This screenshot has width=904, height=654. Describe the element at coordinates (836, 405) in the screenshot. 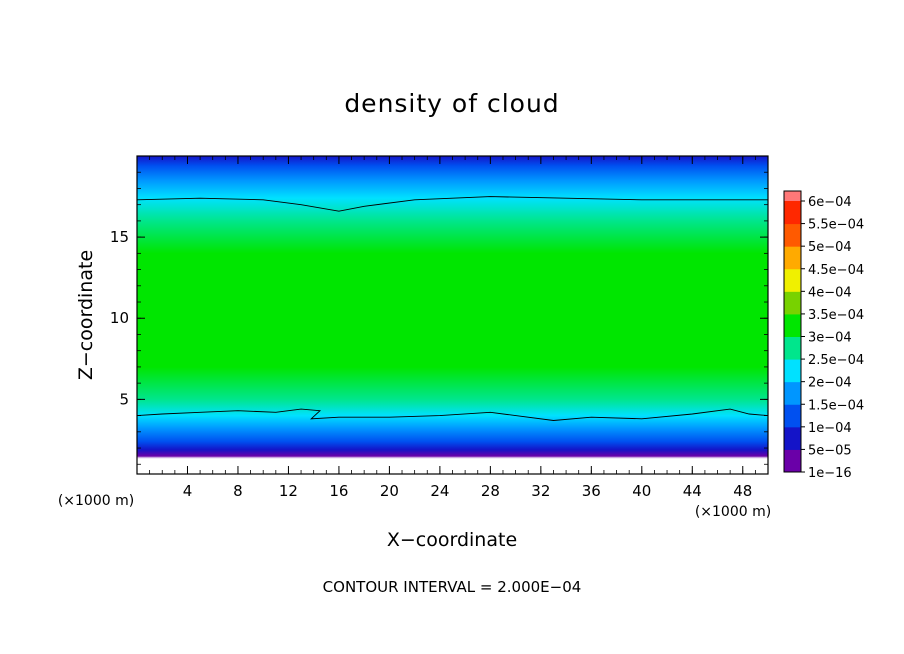

I see `colorbar-label: 1.5e−04` at that location.